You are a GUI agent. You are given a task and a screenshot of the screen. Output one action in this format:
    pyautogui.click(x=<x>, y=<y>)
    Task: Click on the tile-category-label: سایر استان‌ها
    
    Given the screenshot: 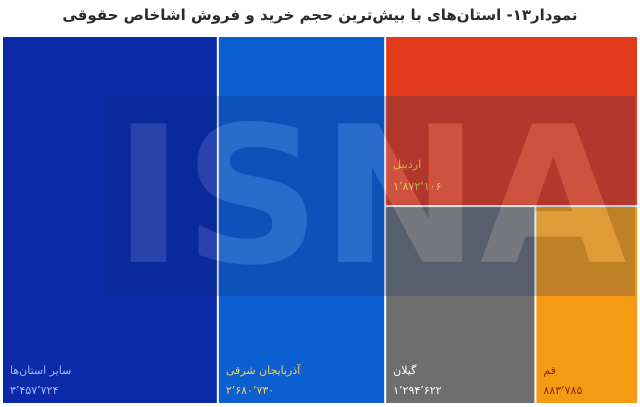 What is the action you would take?
    pyautogui.click(x=40, y=370)
    